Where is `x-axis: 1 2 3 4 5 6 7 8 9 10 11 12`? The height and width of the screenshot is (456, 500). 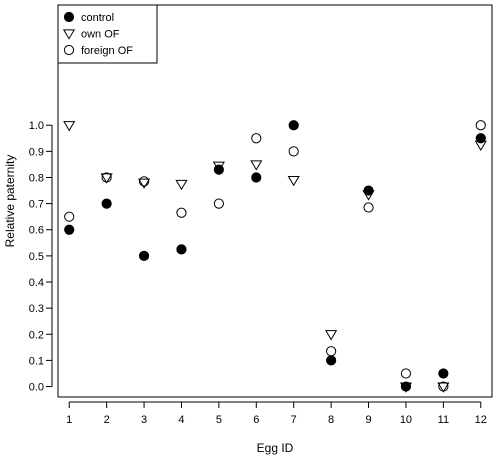
x-axis: 1 2 3 4 5 6 7 8 9 10 11 12 is located at coordinates (276, 413).